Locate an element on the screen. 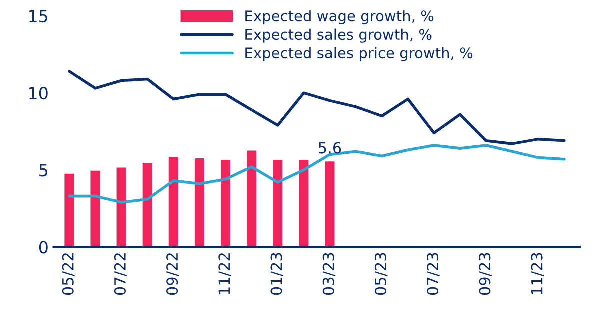 The image size is (598, 321). legend-label: Expected wage growth, % is located at coordinates (340, 17).